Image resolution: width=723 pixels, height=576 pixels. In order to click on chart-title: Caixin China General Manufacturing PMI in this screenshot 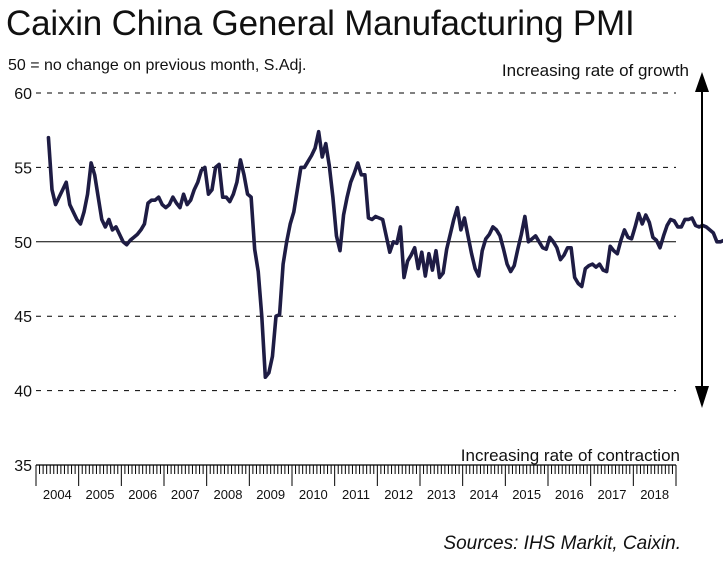, I will do `click(320, 23)`.